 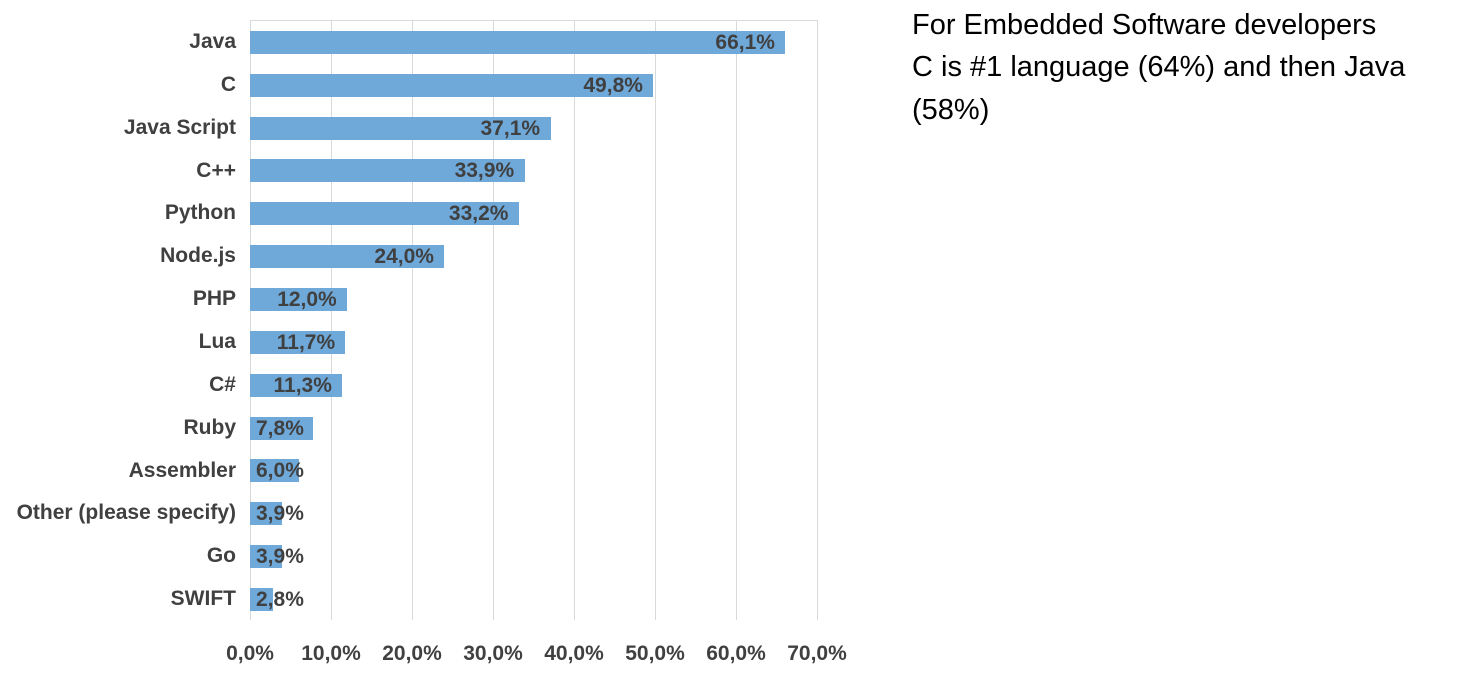 What do you see at coordinates (280, 600) in the screenshot?
I see `bar-value-label: 2,8%` at bounding box center [280, 600].